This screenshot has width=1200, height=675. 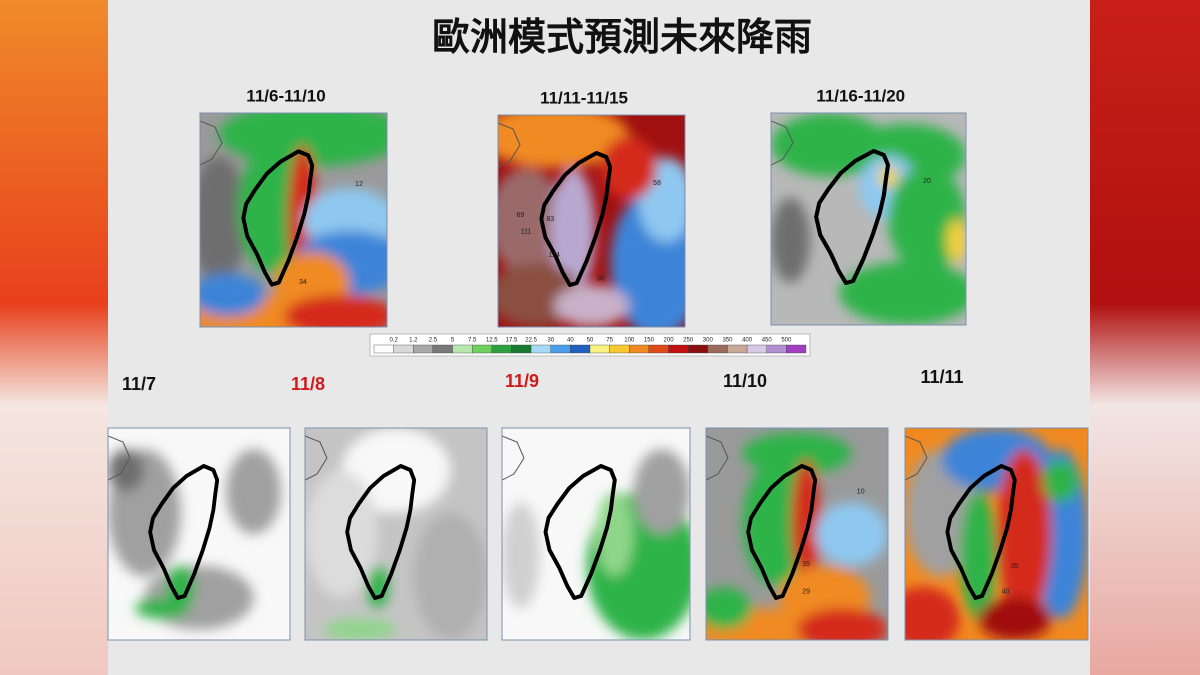 I want to click on map-panel: 20, so click(x=868, y=219).